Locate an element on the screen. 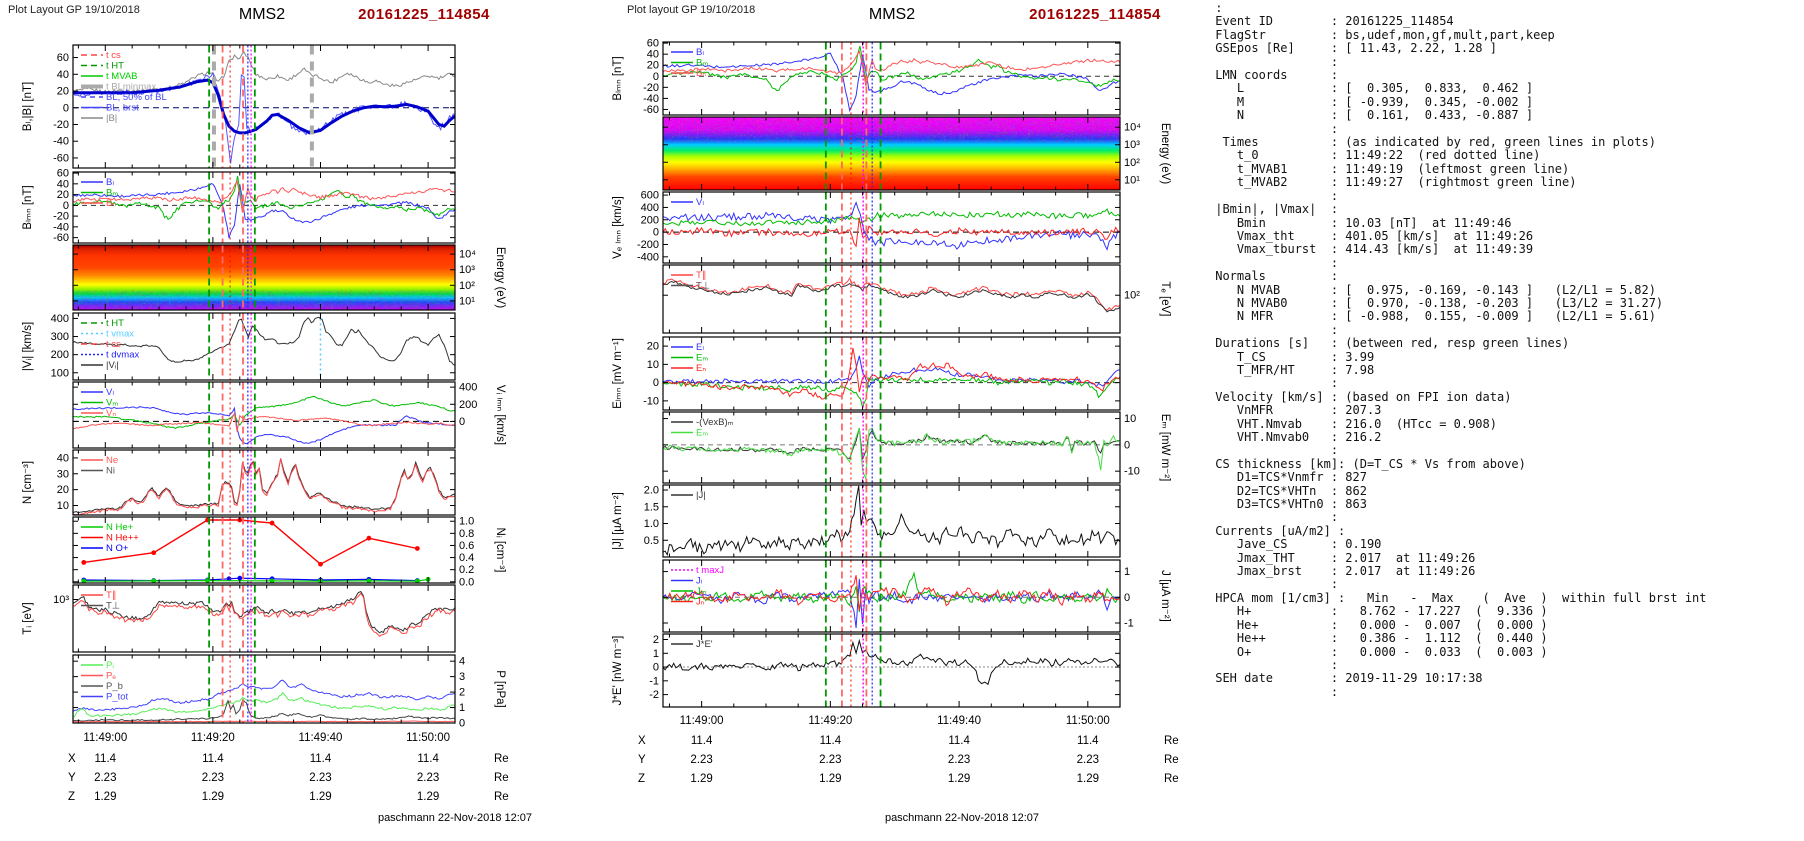  legend-label: -(VexB)ₘ is located at coordinates (715, 422).